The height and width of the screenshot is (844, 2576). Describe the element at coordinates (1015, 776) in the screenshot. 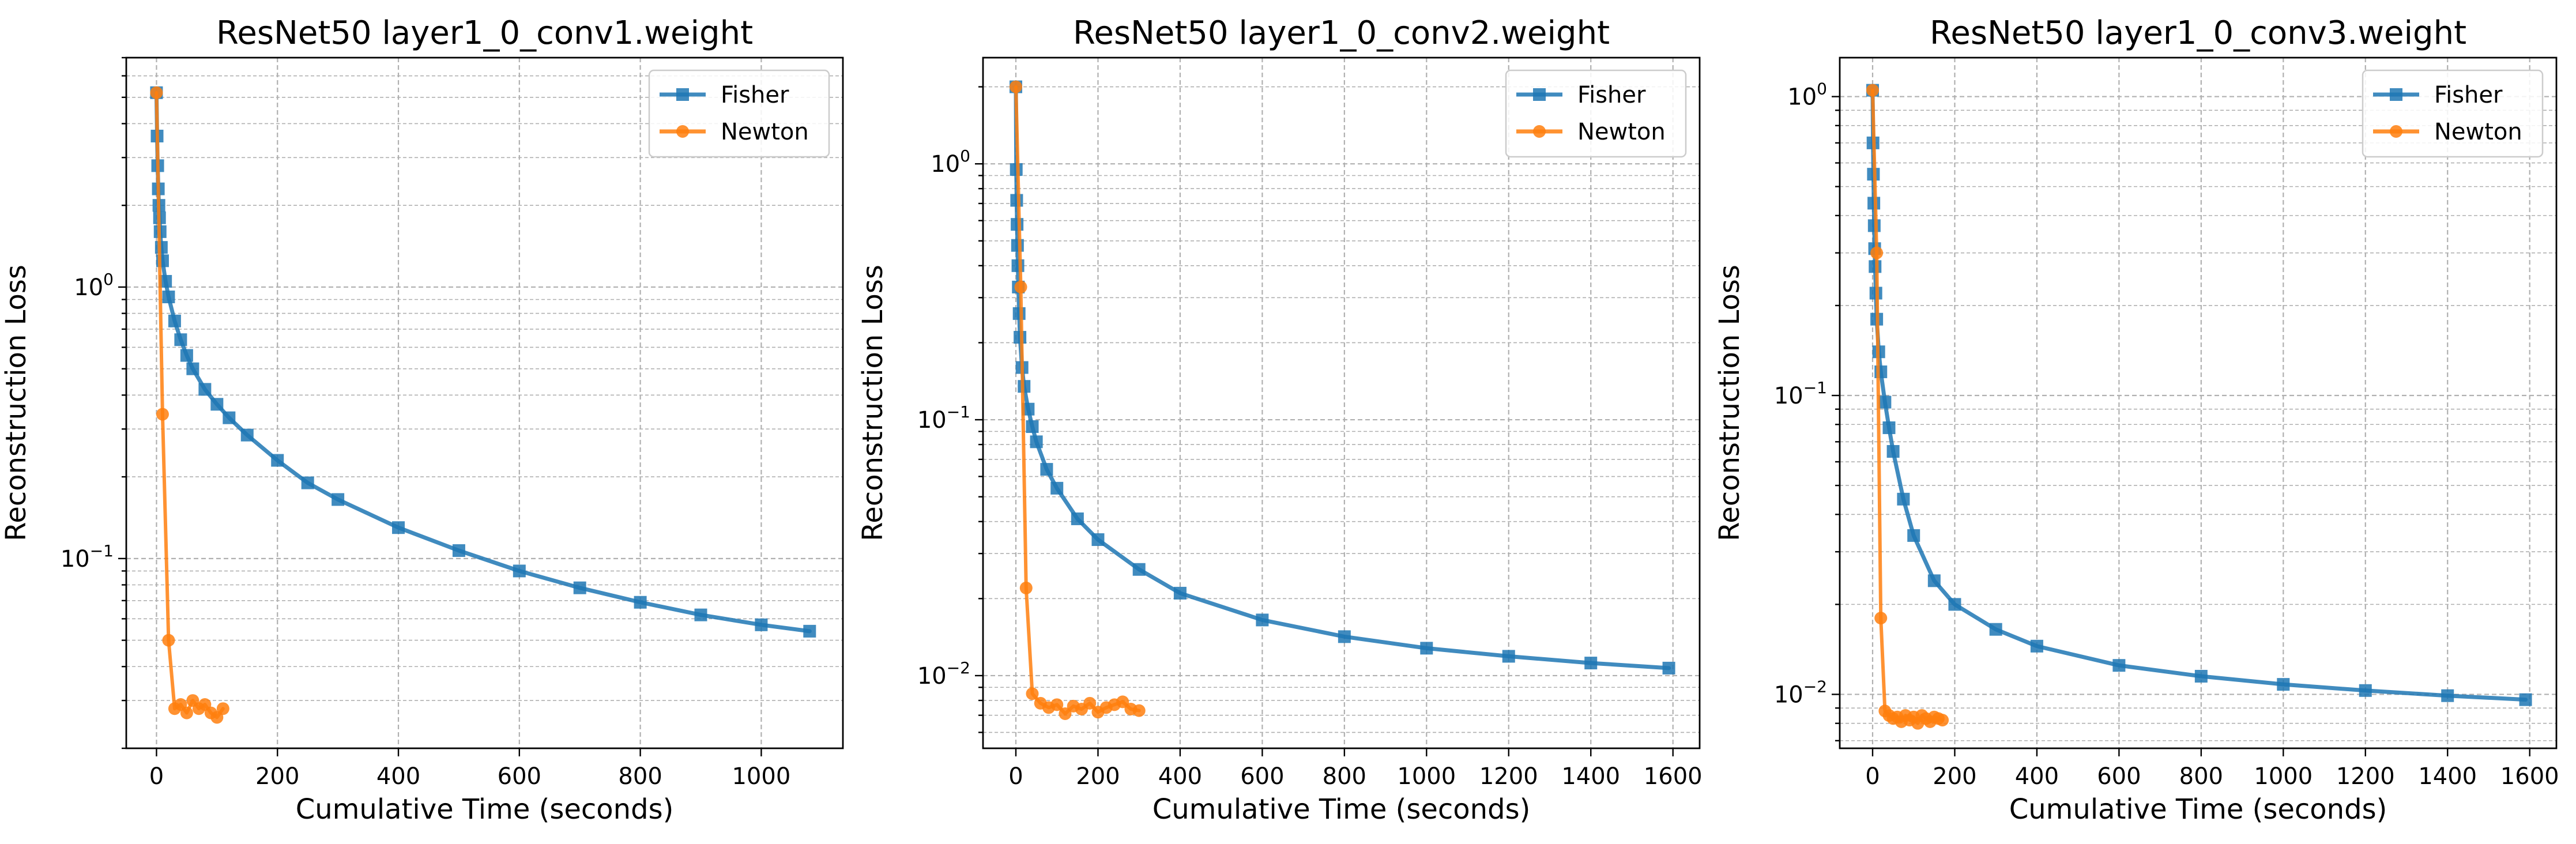

I see `x-tick-label: 0` at that location.